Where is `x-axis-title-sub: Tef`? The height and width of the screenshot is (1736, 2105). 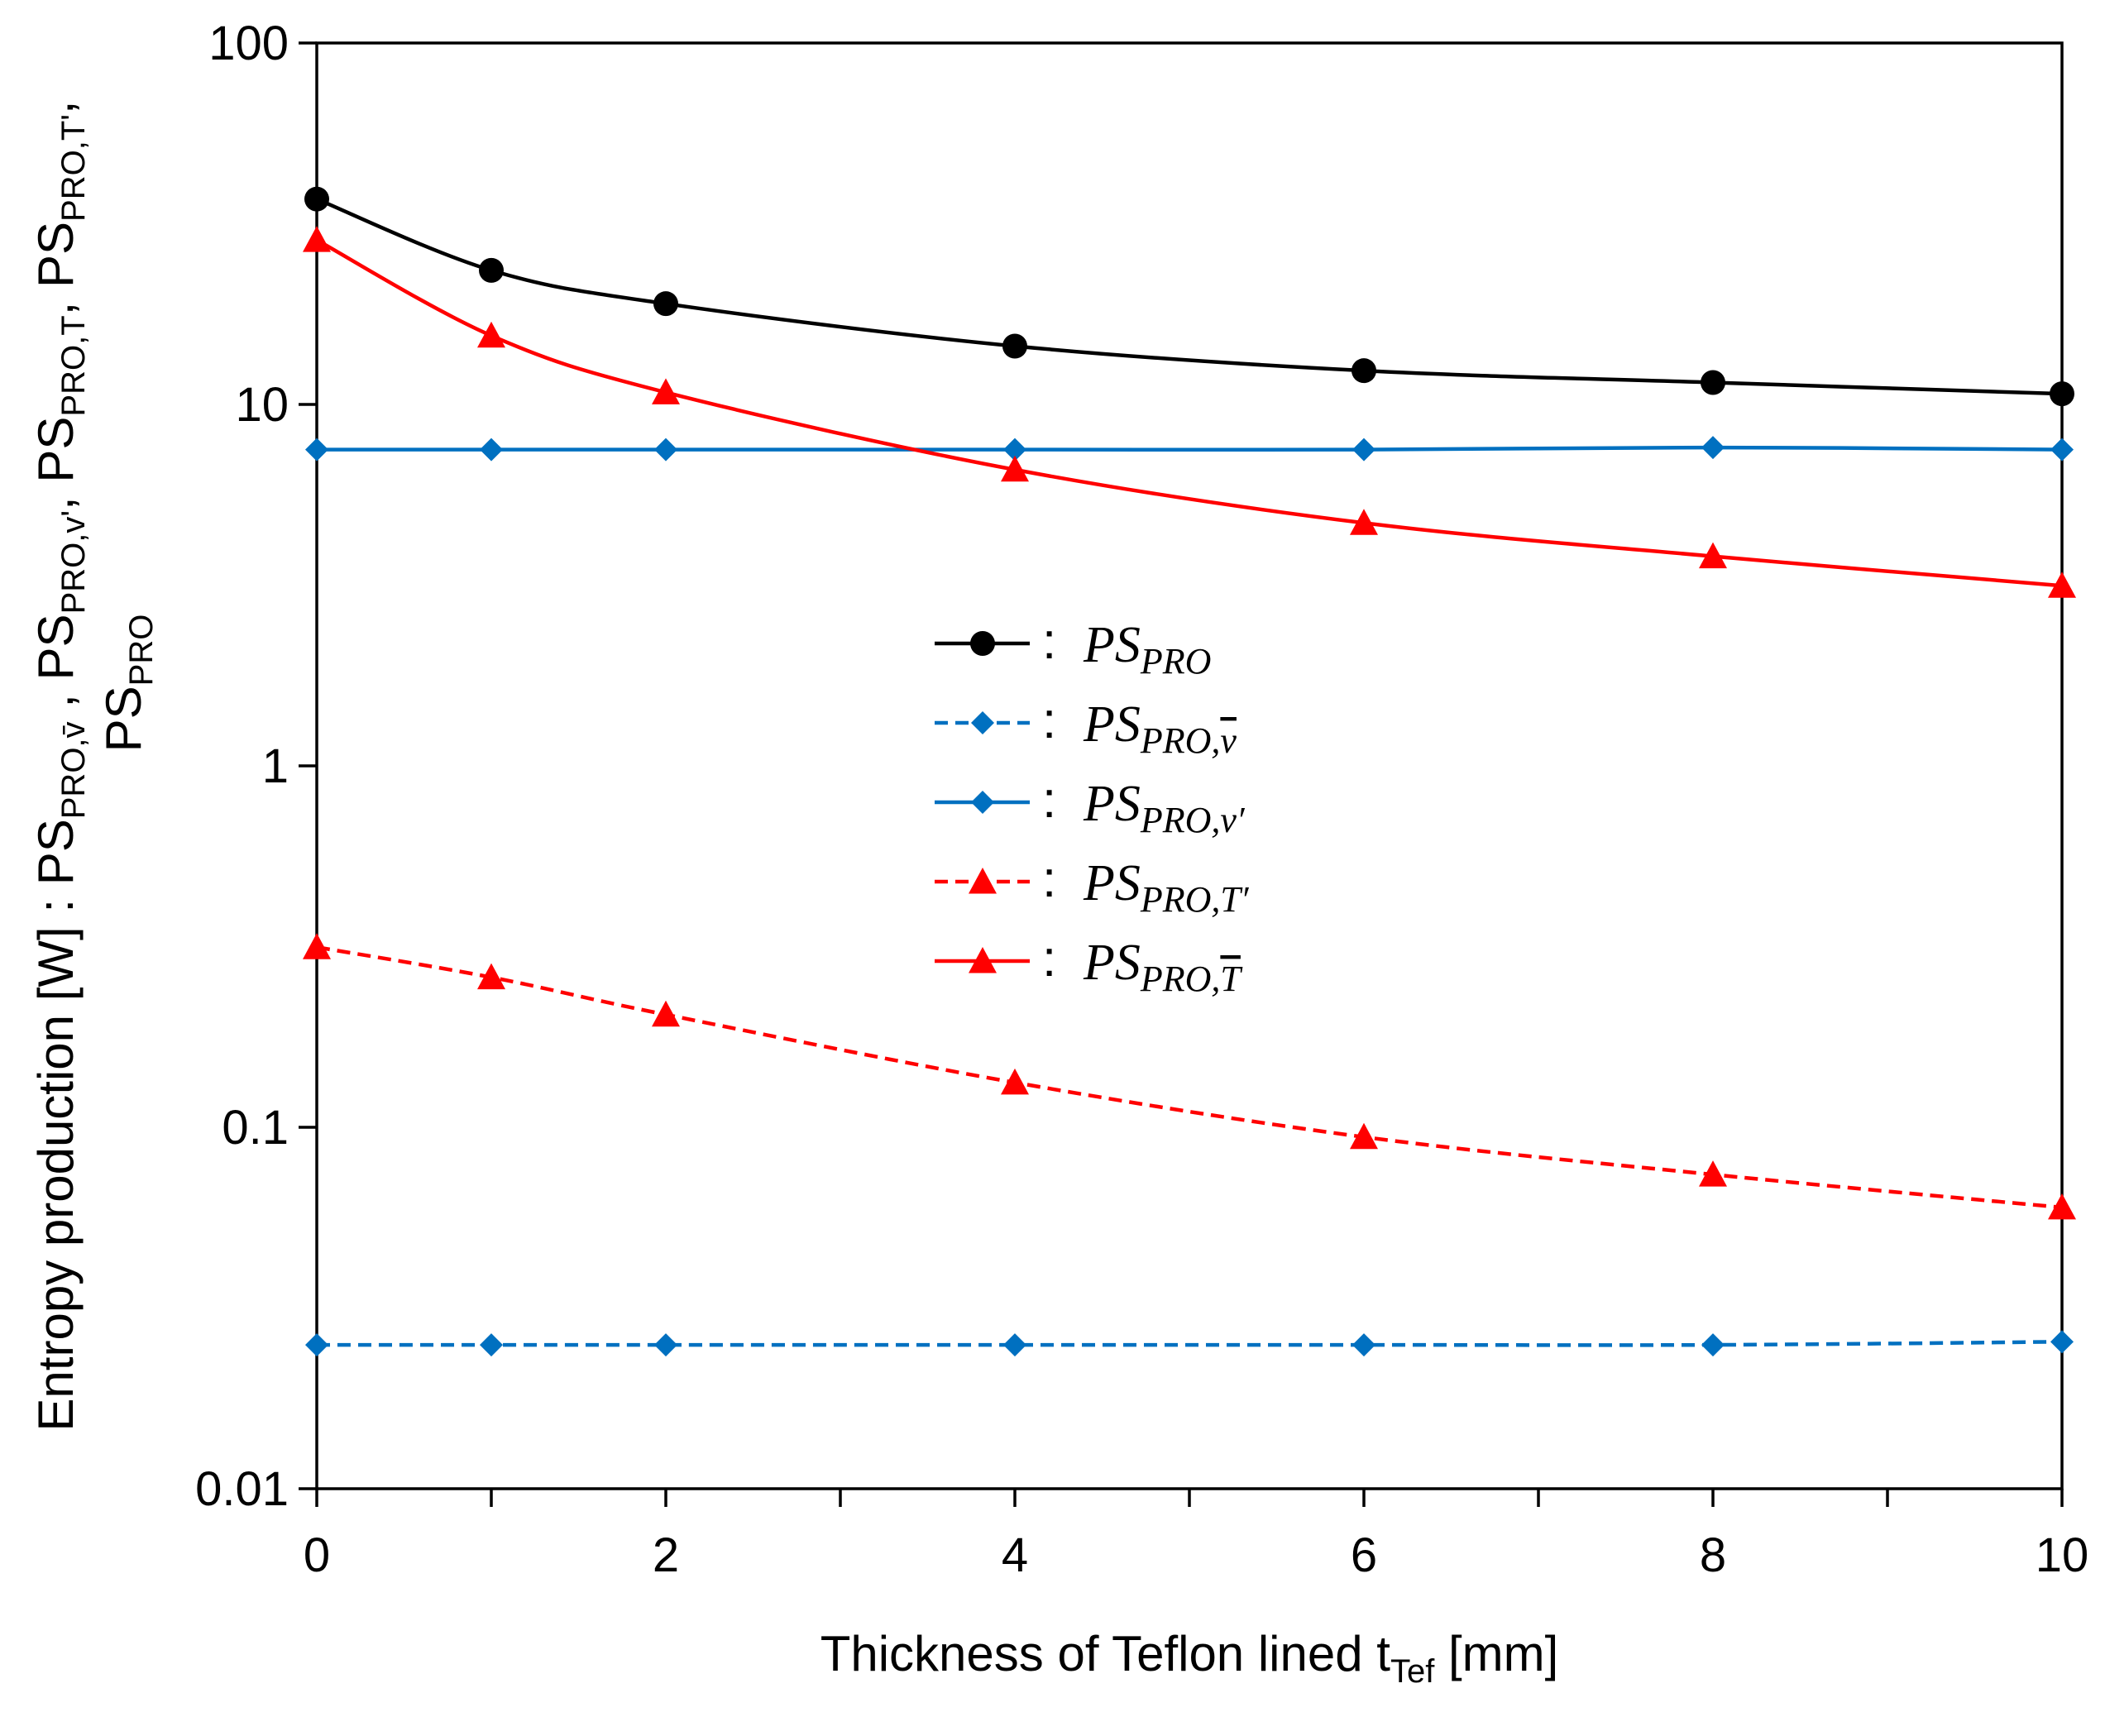 x-axis-title-sub: Tef is located at coordinates (1412, 1671).